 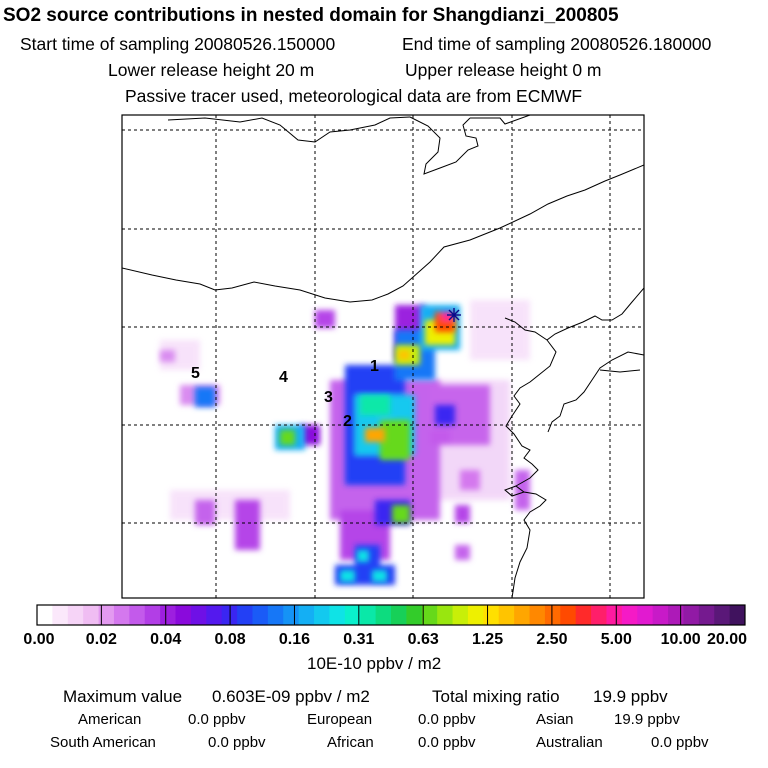 I want to click on contribution-name-american: American, so click(x=110, y=719).